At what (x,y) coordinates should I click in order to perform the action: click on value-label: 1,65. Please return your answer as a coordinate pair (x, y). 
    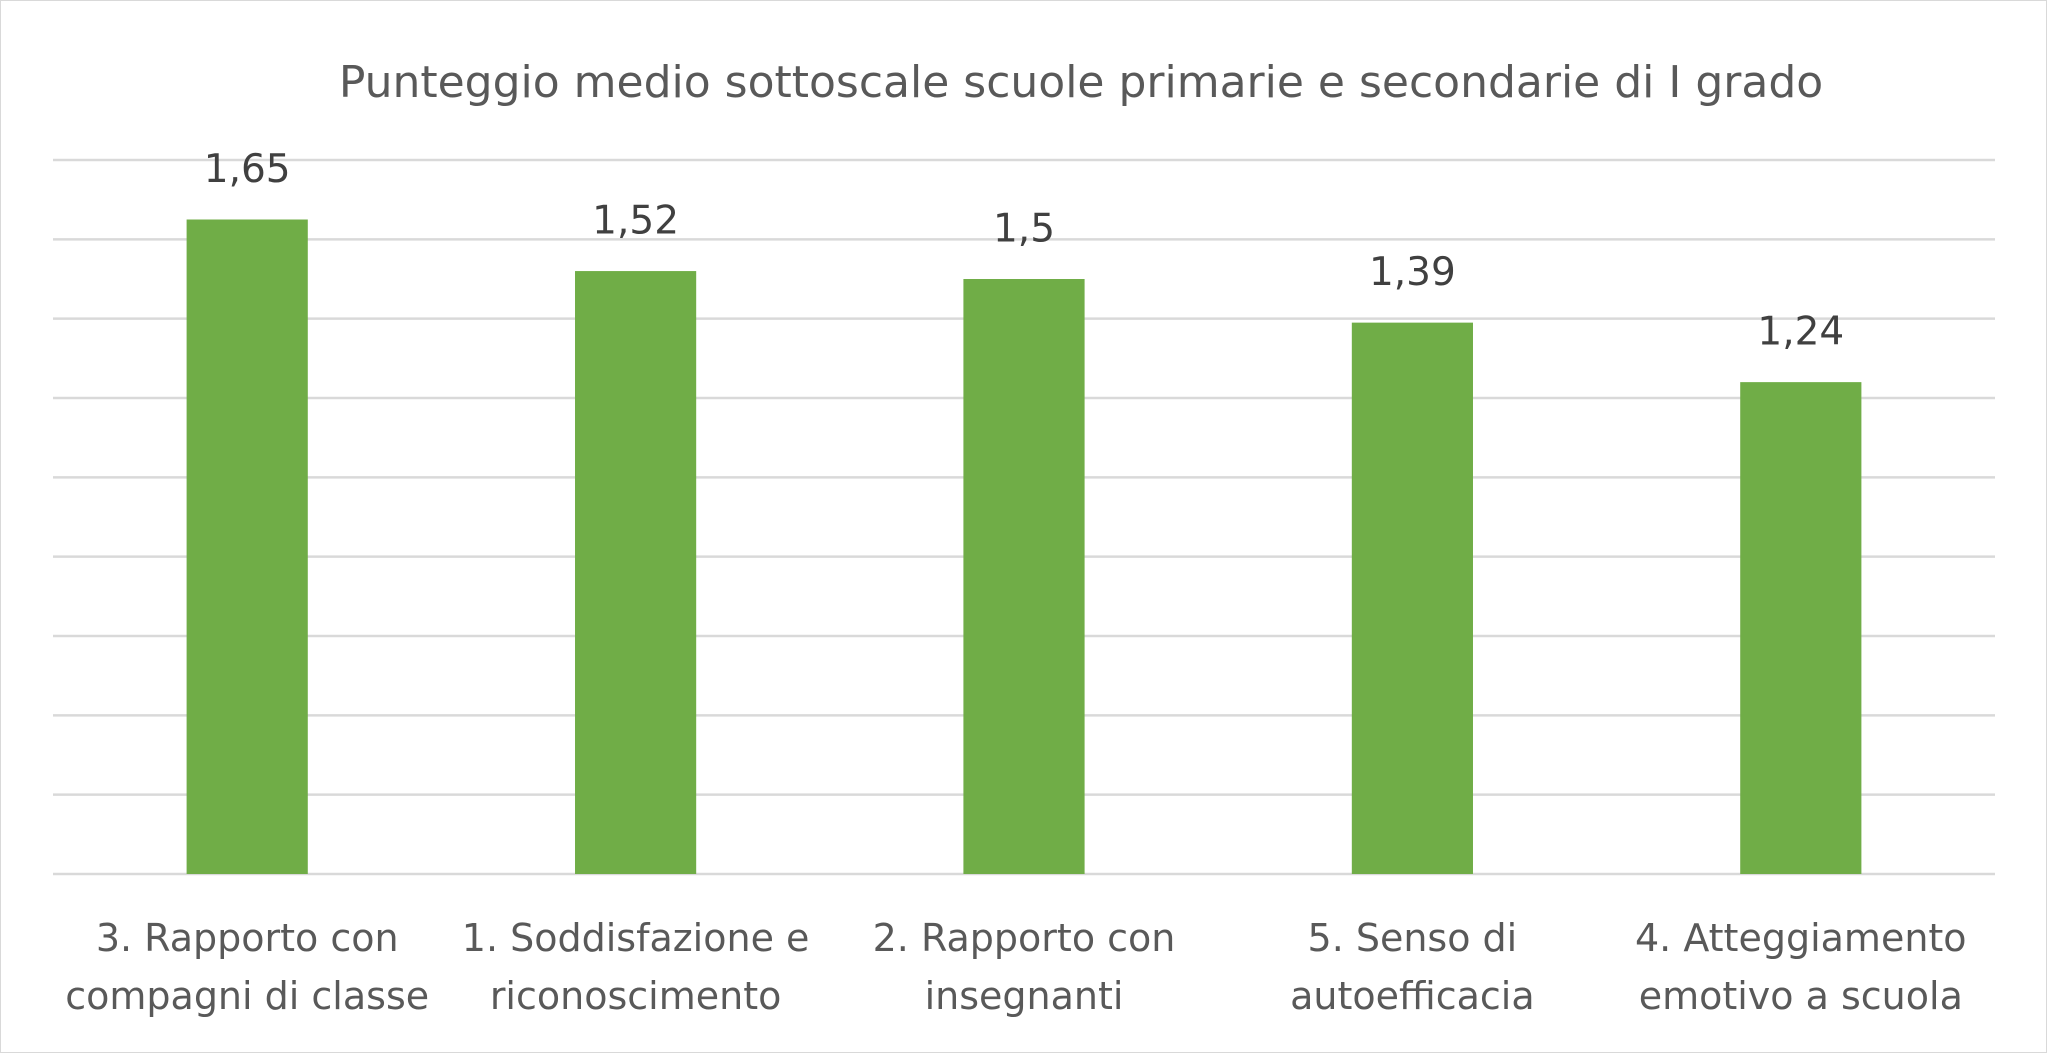
    Looking at the image, I should click on (247, 169).